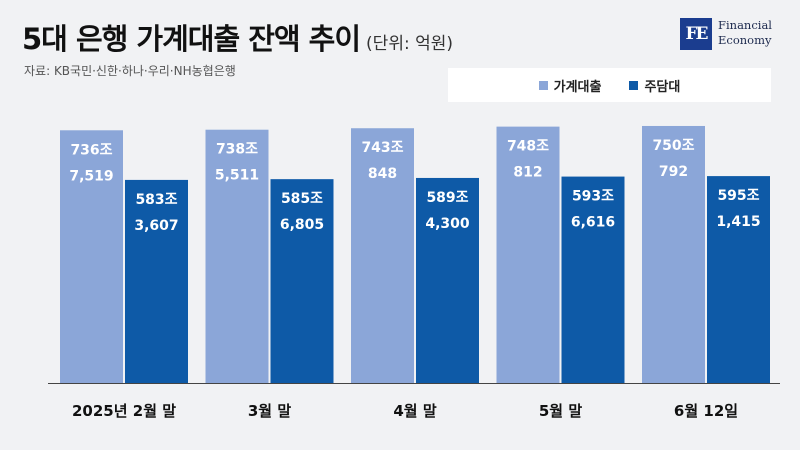  I want to click on legend-label-household: 가계대출, so click(577, 87).